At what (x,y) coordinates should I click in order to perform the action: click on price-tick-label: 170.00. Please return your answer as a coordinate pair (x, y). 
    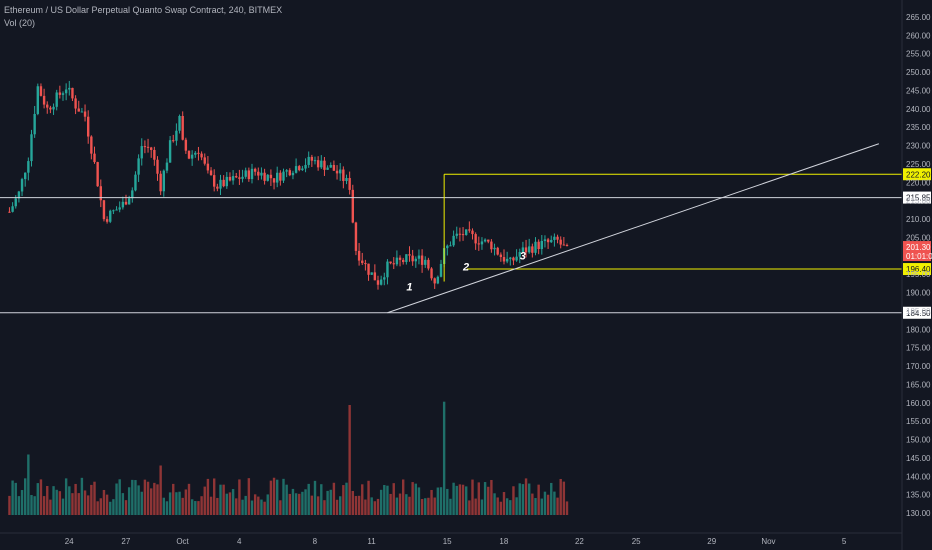
    Looking at the image, I should click on (918, 366).